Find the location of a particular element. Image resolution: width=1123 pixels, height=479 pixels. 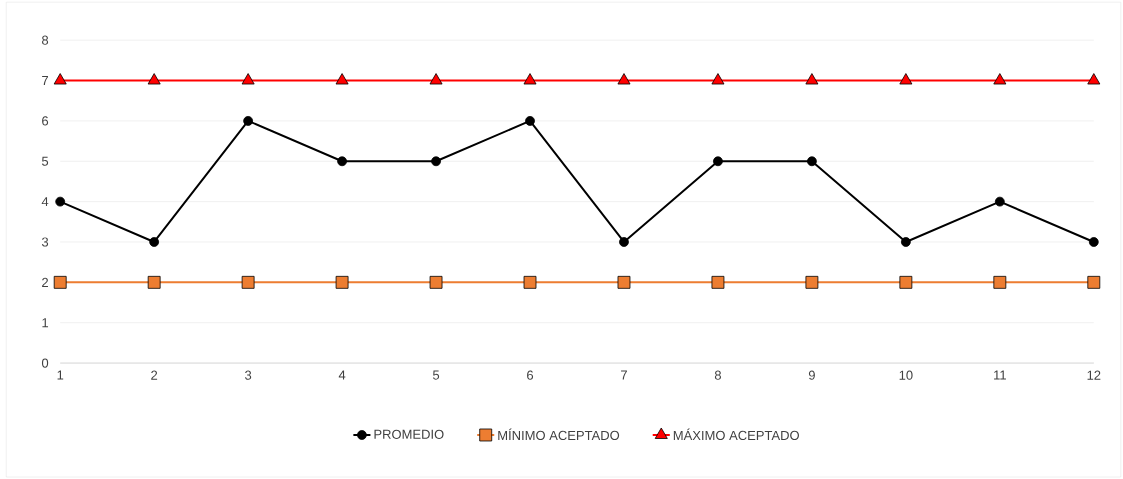

x-tick-label: 7 is located at coordinates (624, 375).